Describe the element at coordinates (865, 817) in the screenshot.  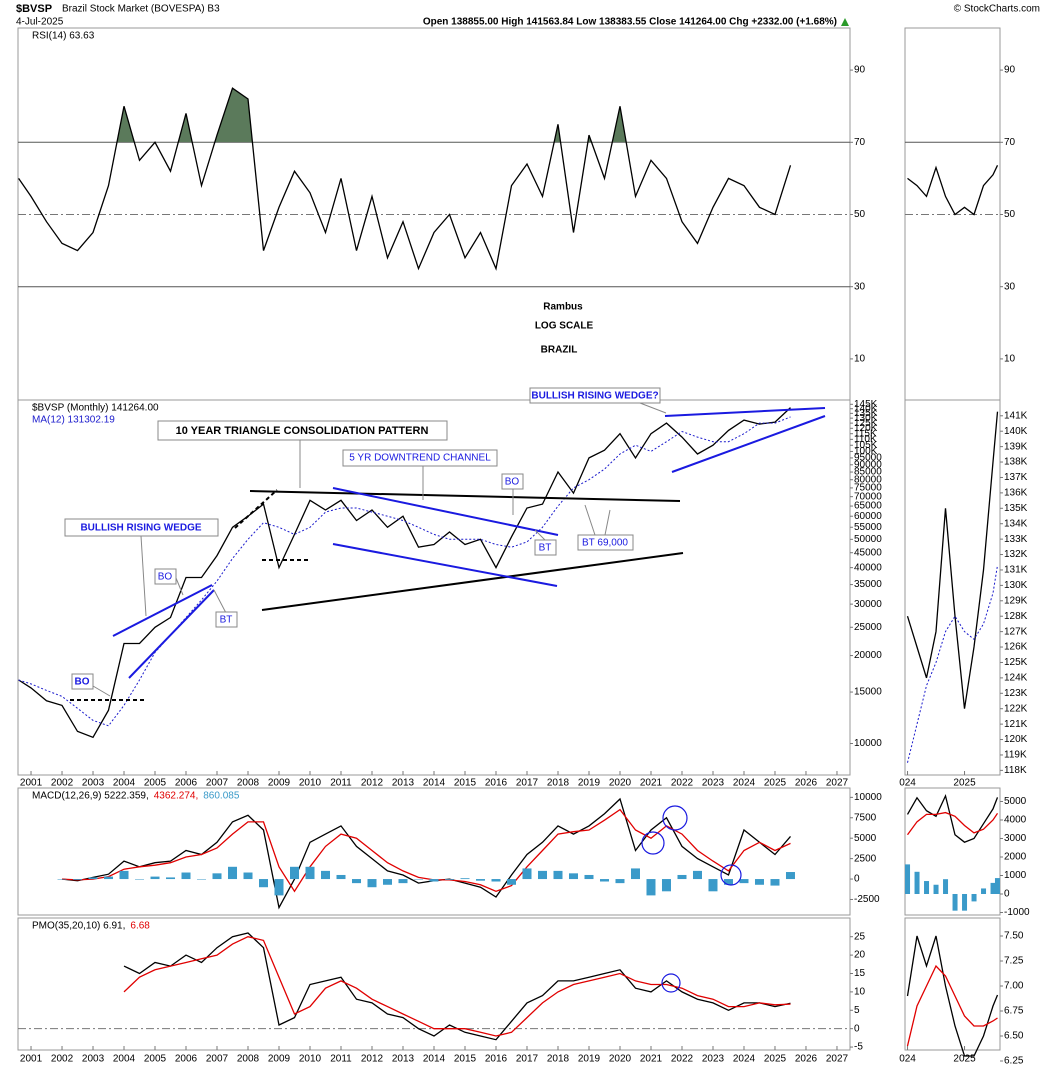
I see `y-tick-label: 7500` at that location.